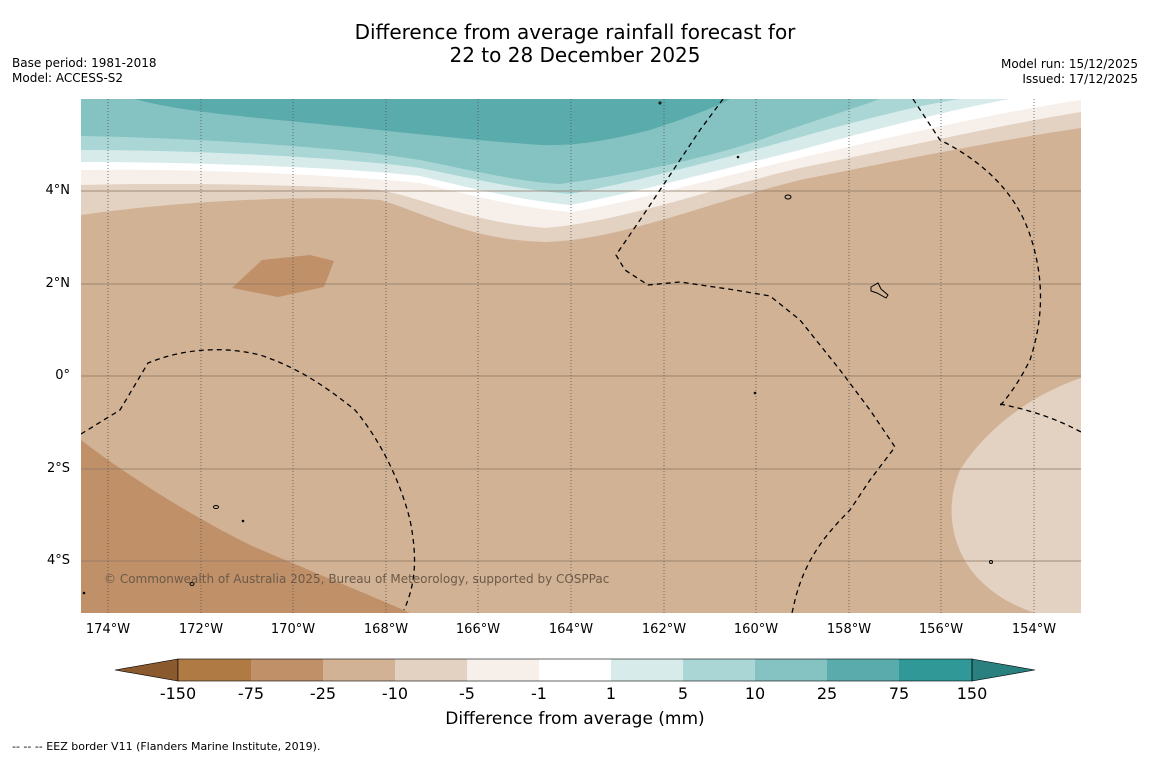  Describe the element at coordinates (84, 63) in the screenshot. I see `base-period: Base period: 1981-2018` at that location.